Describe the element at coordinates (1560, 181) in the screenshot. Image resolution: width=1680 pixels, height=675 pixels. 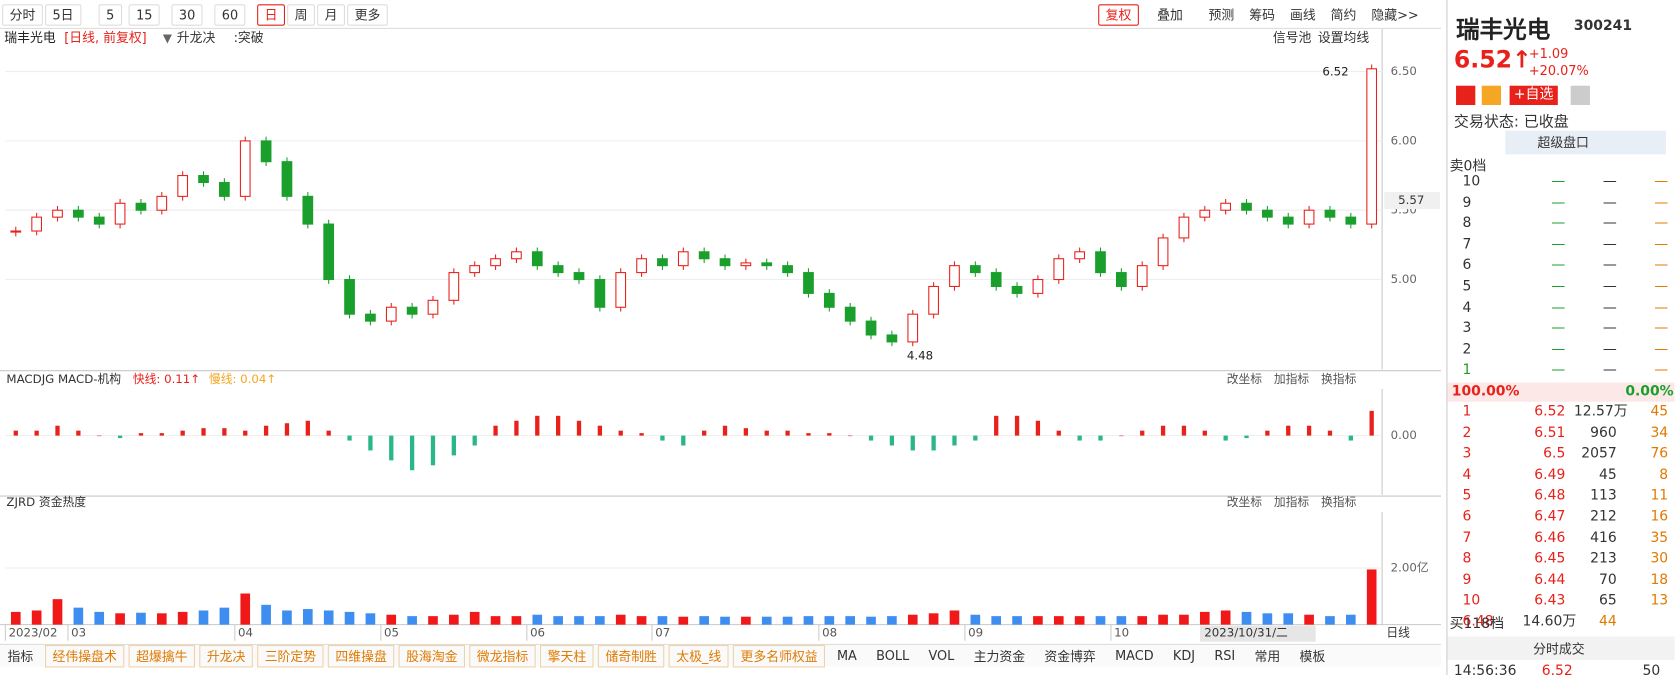
I see `sell-row: 10 — — —` at that location.